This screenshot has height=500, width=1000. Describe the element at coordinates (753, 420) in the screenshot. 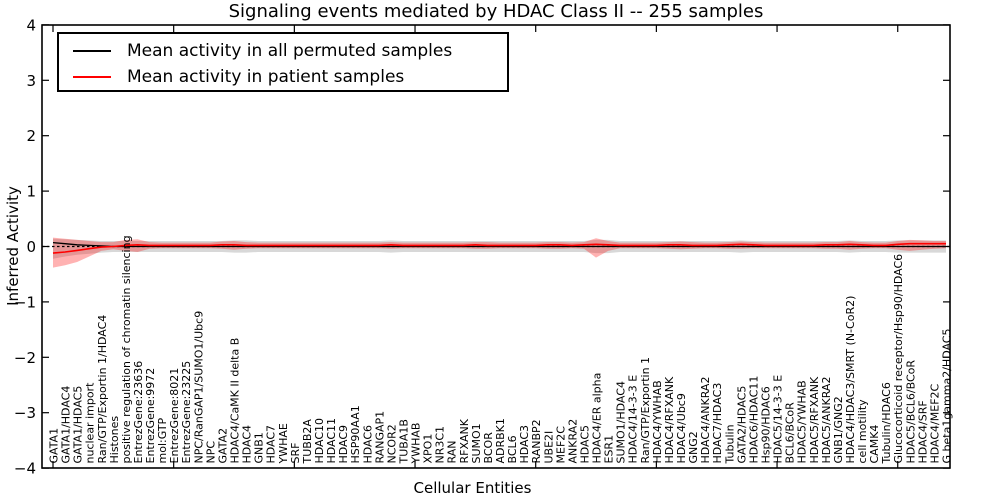

I see `x-category-label: HDAC6/HDAC11` at that location.